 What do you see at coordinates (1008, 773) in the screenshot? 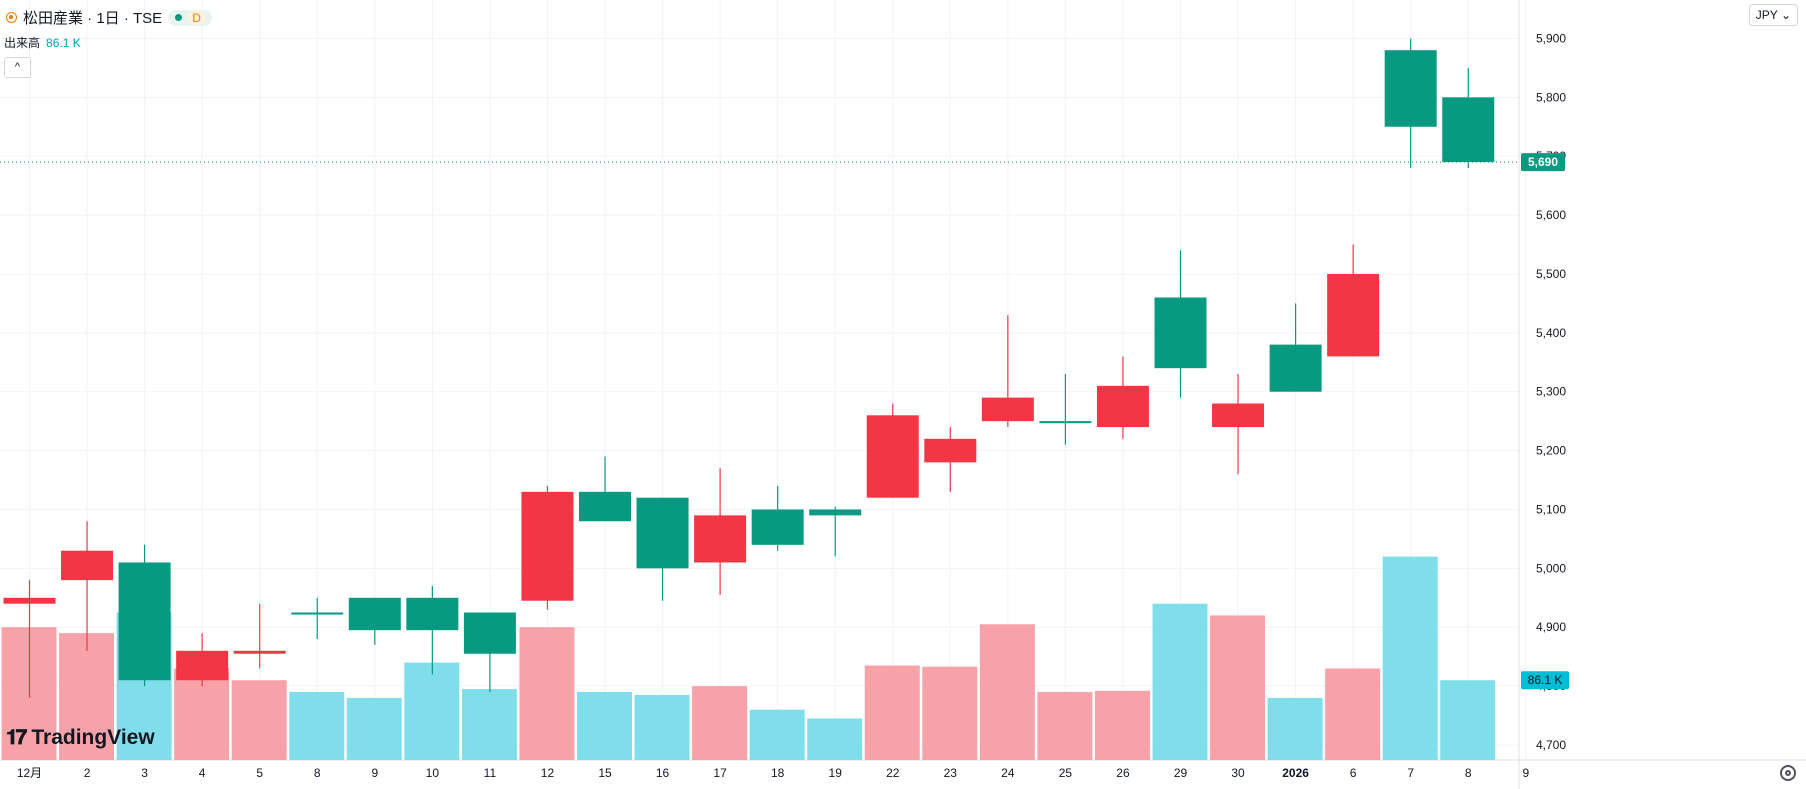
I see `time-tick-label: 24` at bounding box center [1008, 773].